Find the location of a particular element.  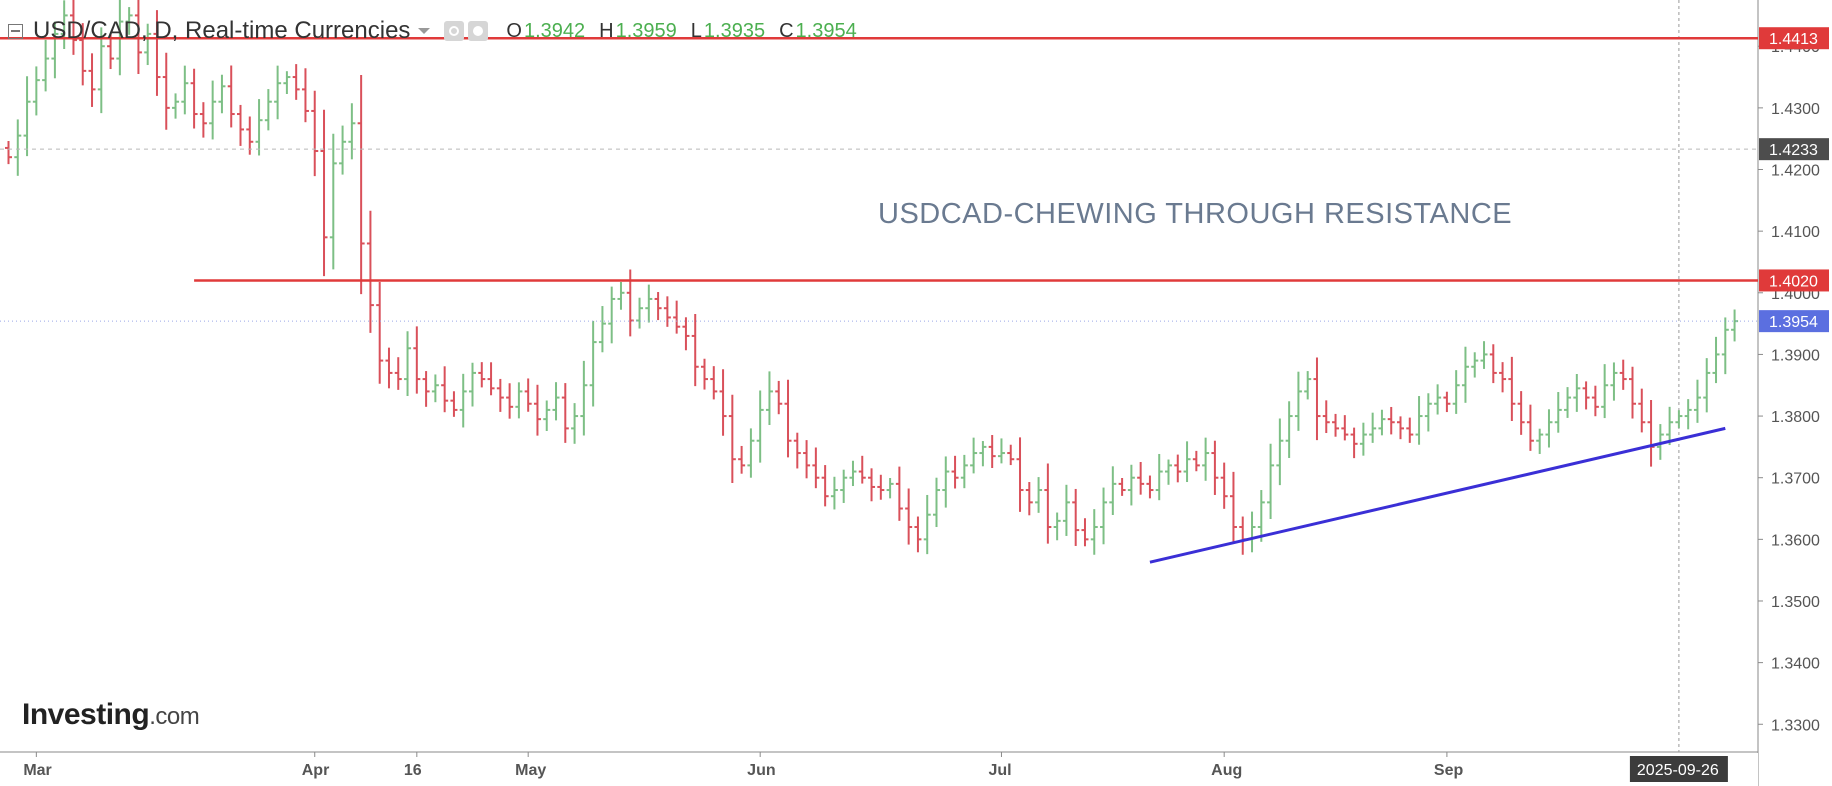

price-label: 1.4020 is located at coordinates (1793, 281).